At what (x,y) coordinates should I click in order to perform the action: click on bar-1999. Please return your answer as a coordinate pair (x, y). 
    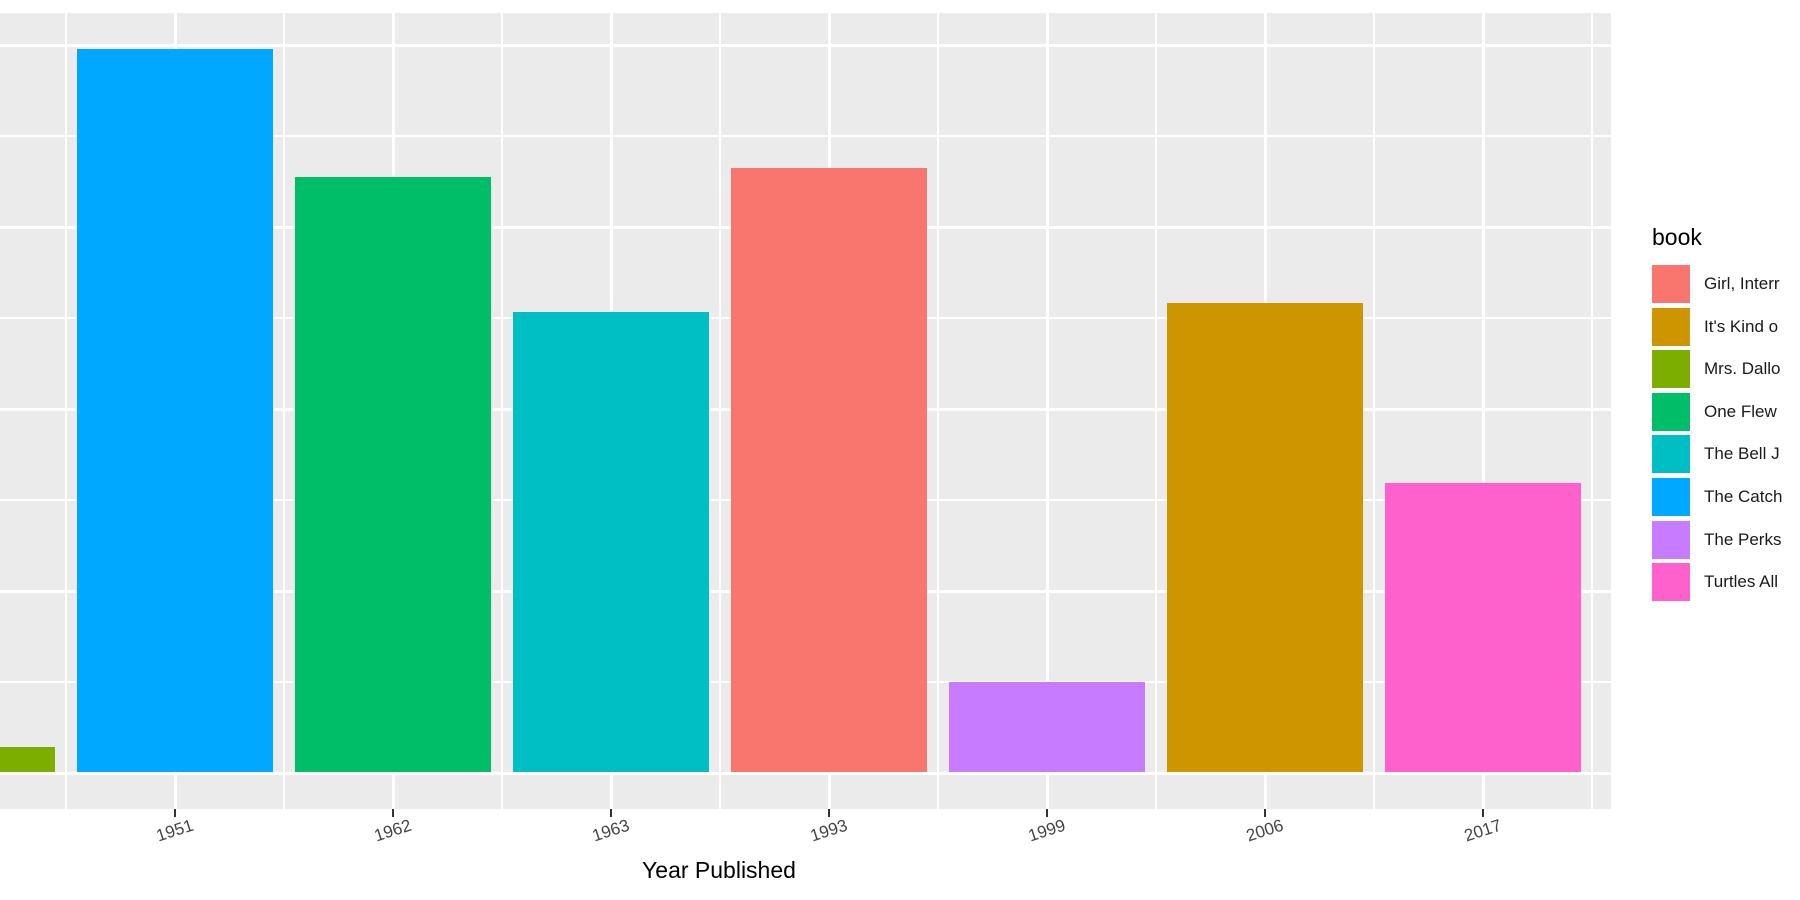
    Looking at the image, I should click on (1047, 727).